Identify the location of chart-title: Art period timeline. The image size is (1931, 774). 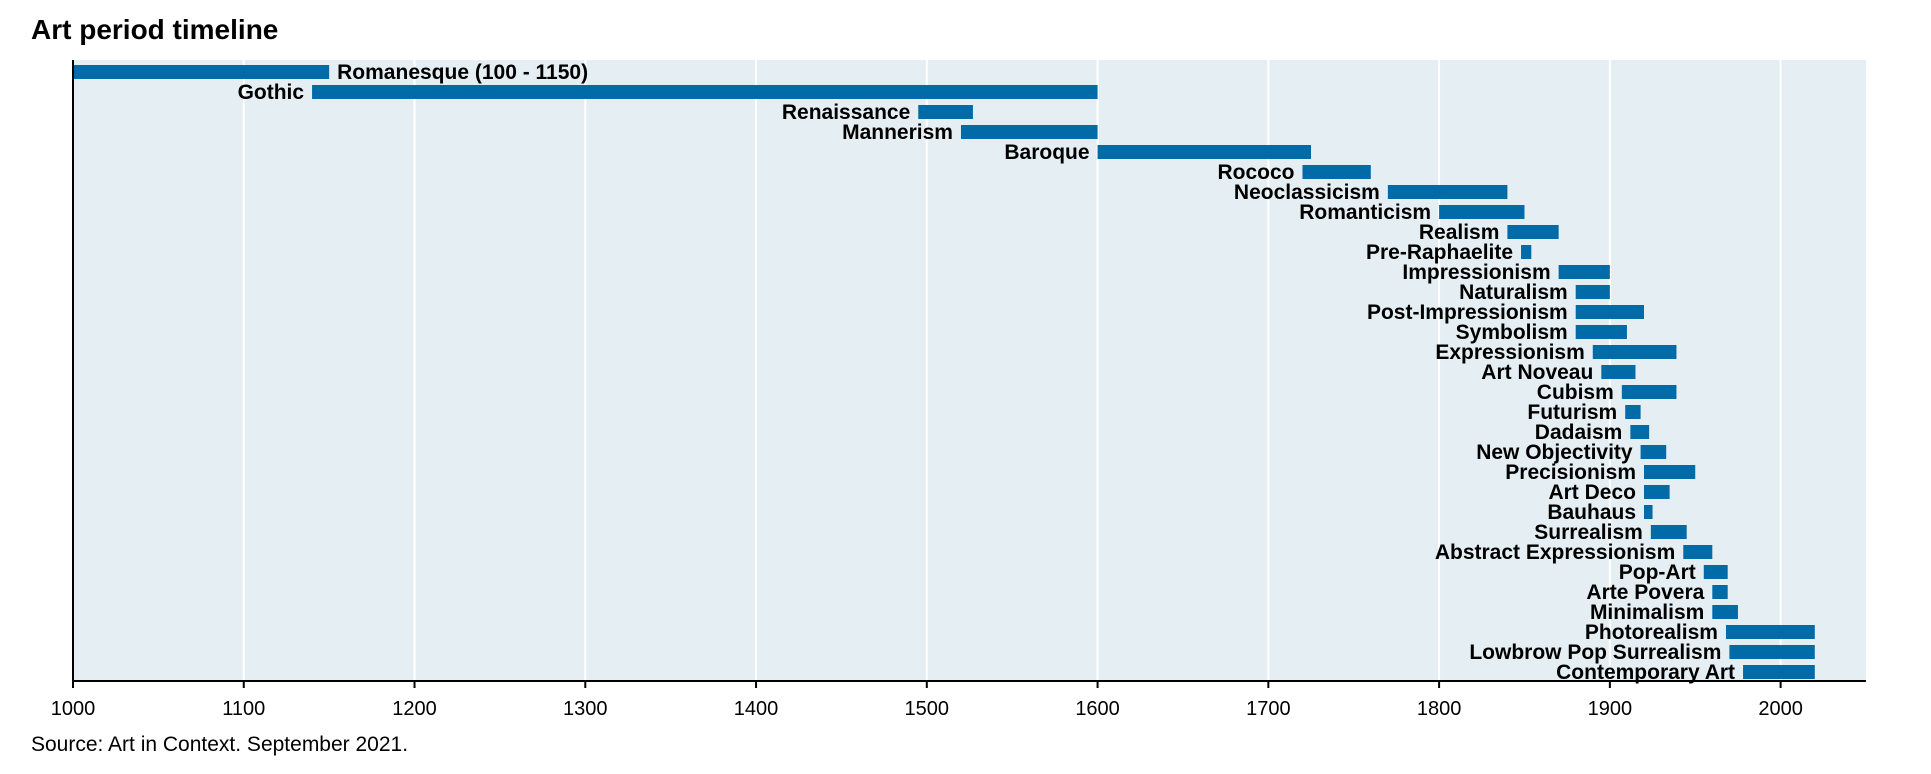
(155, 29).